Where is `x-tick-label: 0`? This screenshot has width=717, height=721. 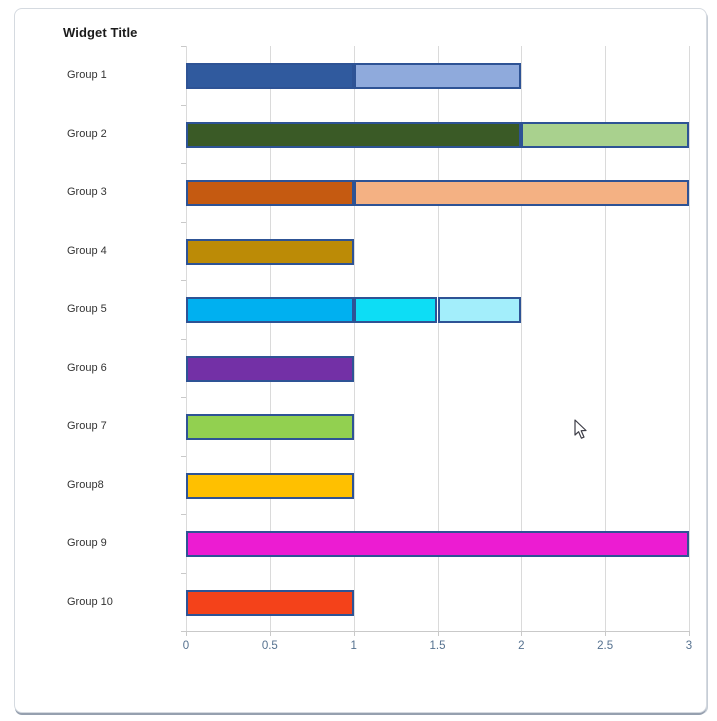 x-tick-label: 0 is located at coordinates (186, 646).